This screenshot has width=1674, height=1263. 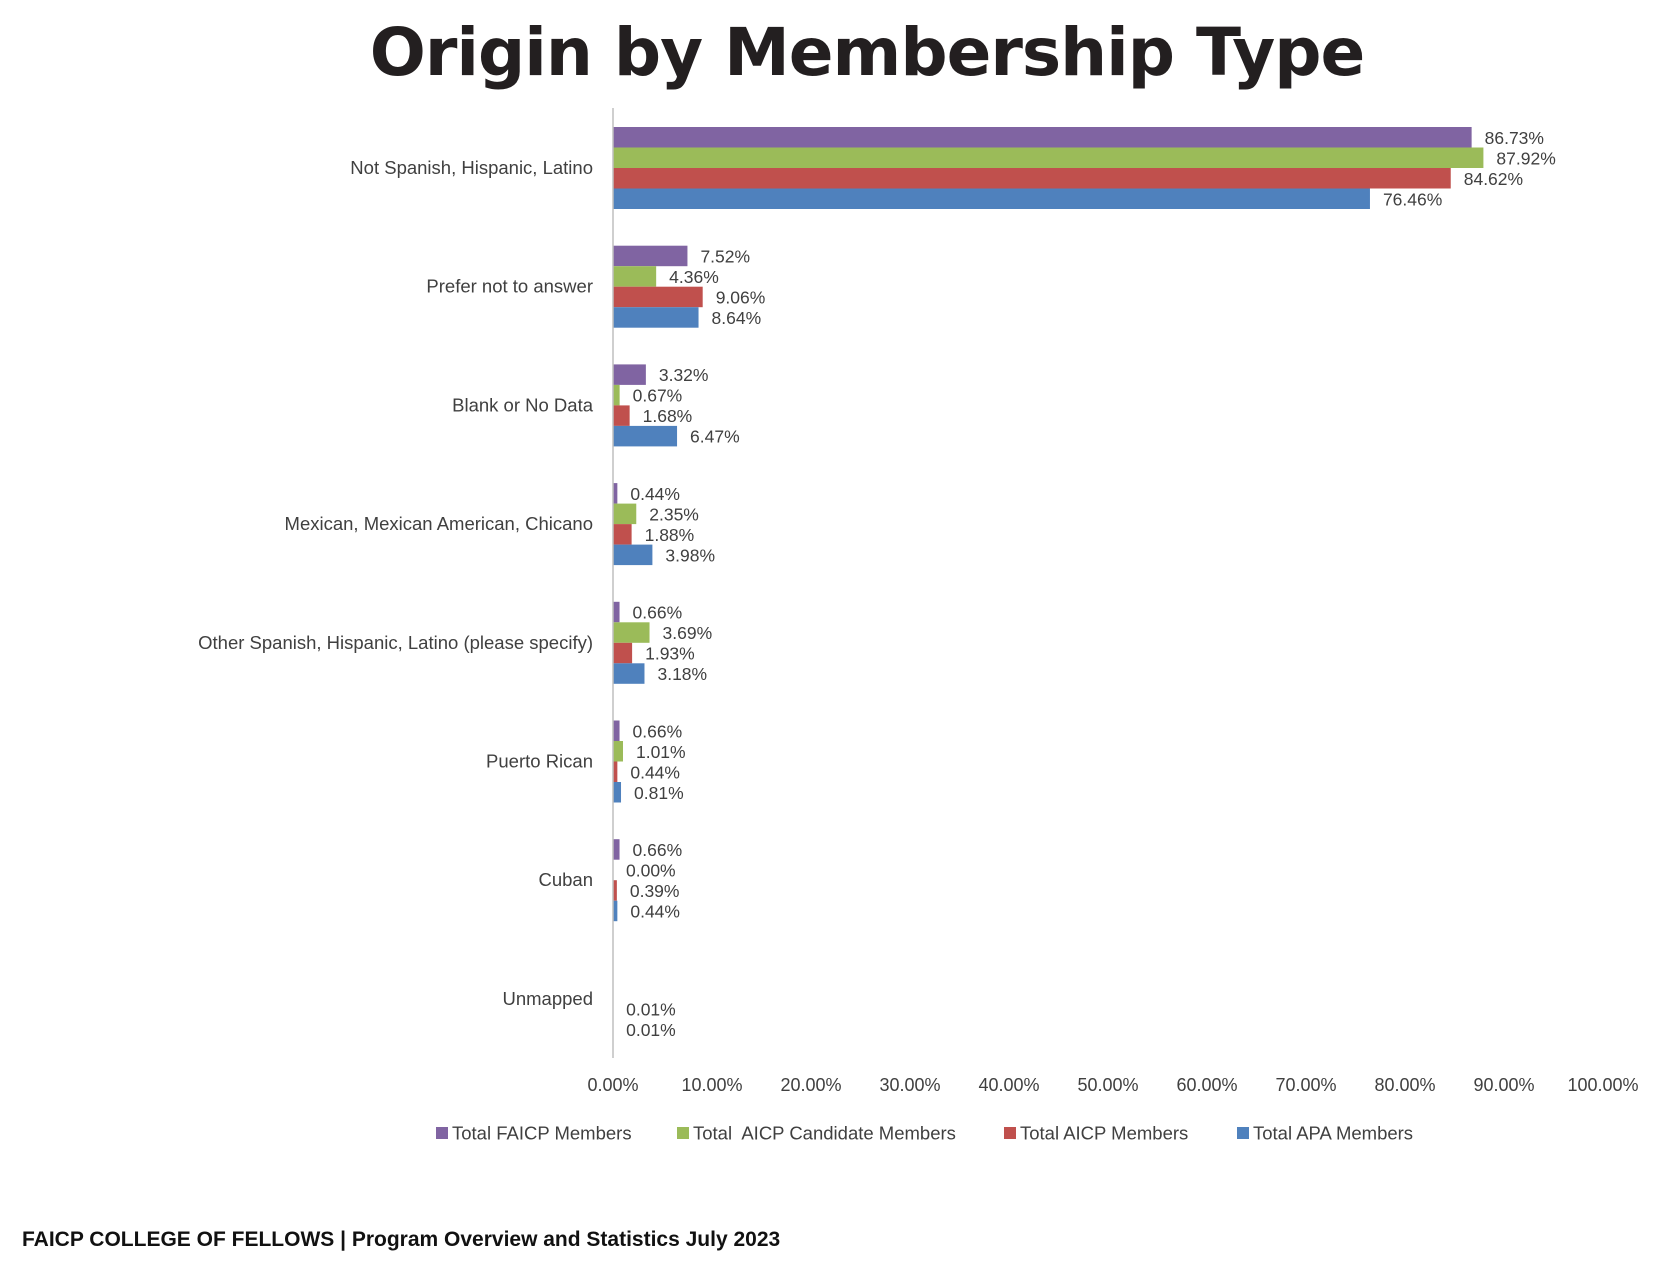 I want to click on x-tick-label: 30.00%, so click(x=909, y=1085).